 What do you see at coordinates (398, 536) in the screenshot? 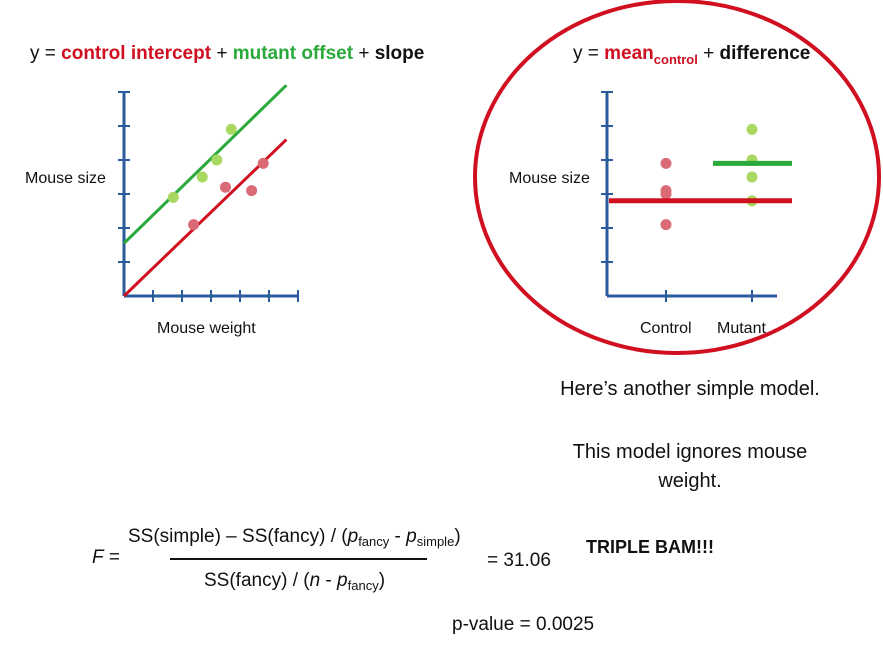
I see `numerator-minus: -` at bounding box center [398, 536].